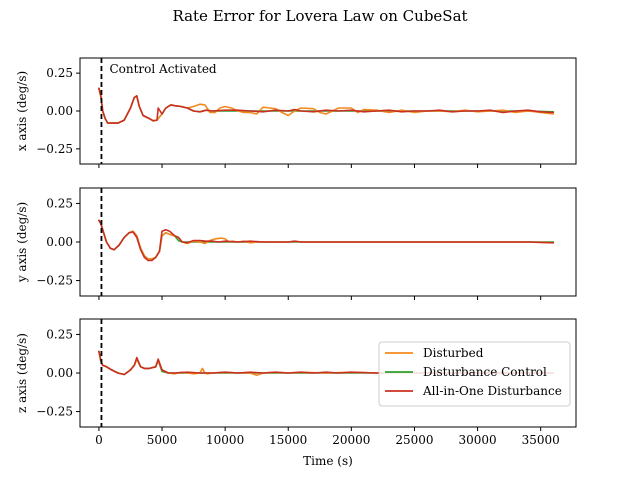 Image resolution: width=640 pixels, height=480 pixels. Describe the element at coordinates (492, 391) in the screenshot. I see `legend-entry-label: All-in-One Disturbance` at that location.